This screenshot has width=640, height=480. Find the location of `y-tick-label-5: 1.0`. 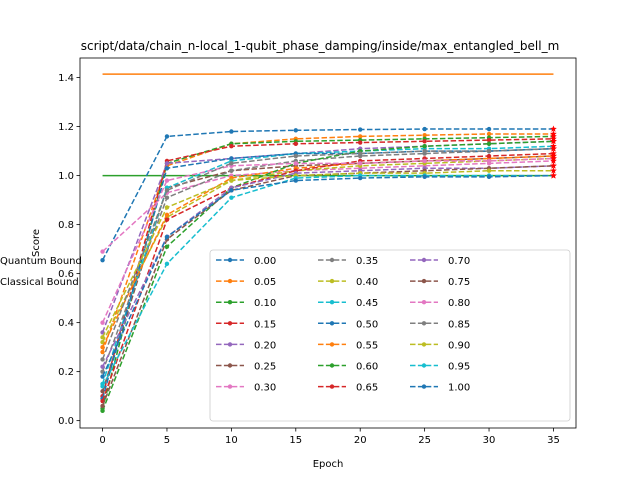

y-tick-label-5: 1.0 is located at coordinates (66, 176).